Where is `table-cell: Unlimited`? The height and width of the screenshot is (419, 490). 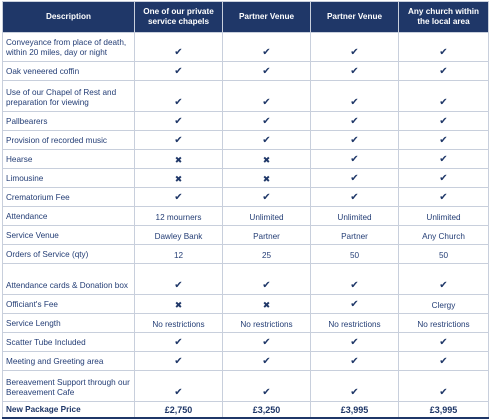 table-cell: Unlimited is located at coordinates (266, 216).